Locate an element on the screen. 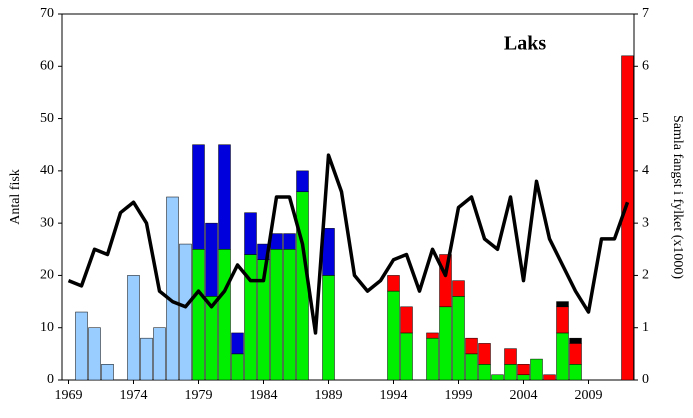  y-tick-label: 40 is located at coordinates (47, 170).